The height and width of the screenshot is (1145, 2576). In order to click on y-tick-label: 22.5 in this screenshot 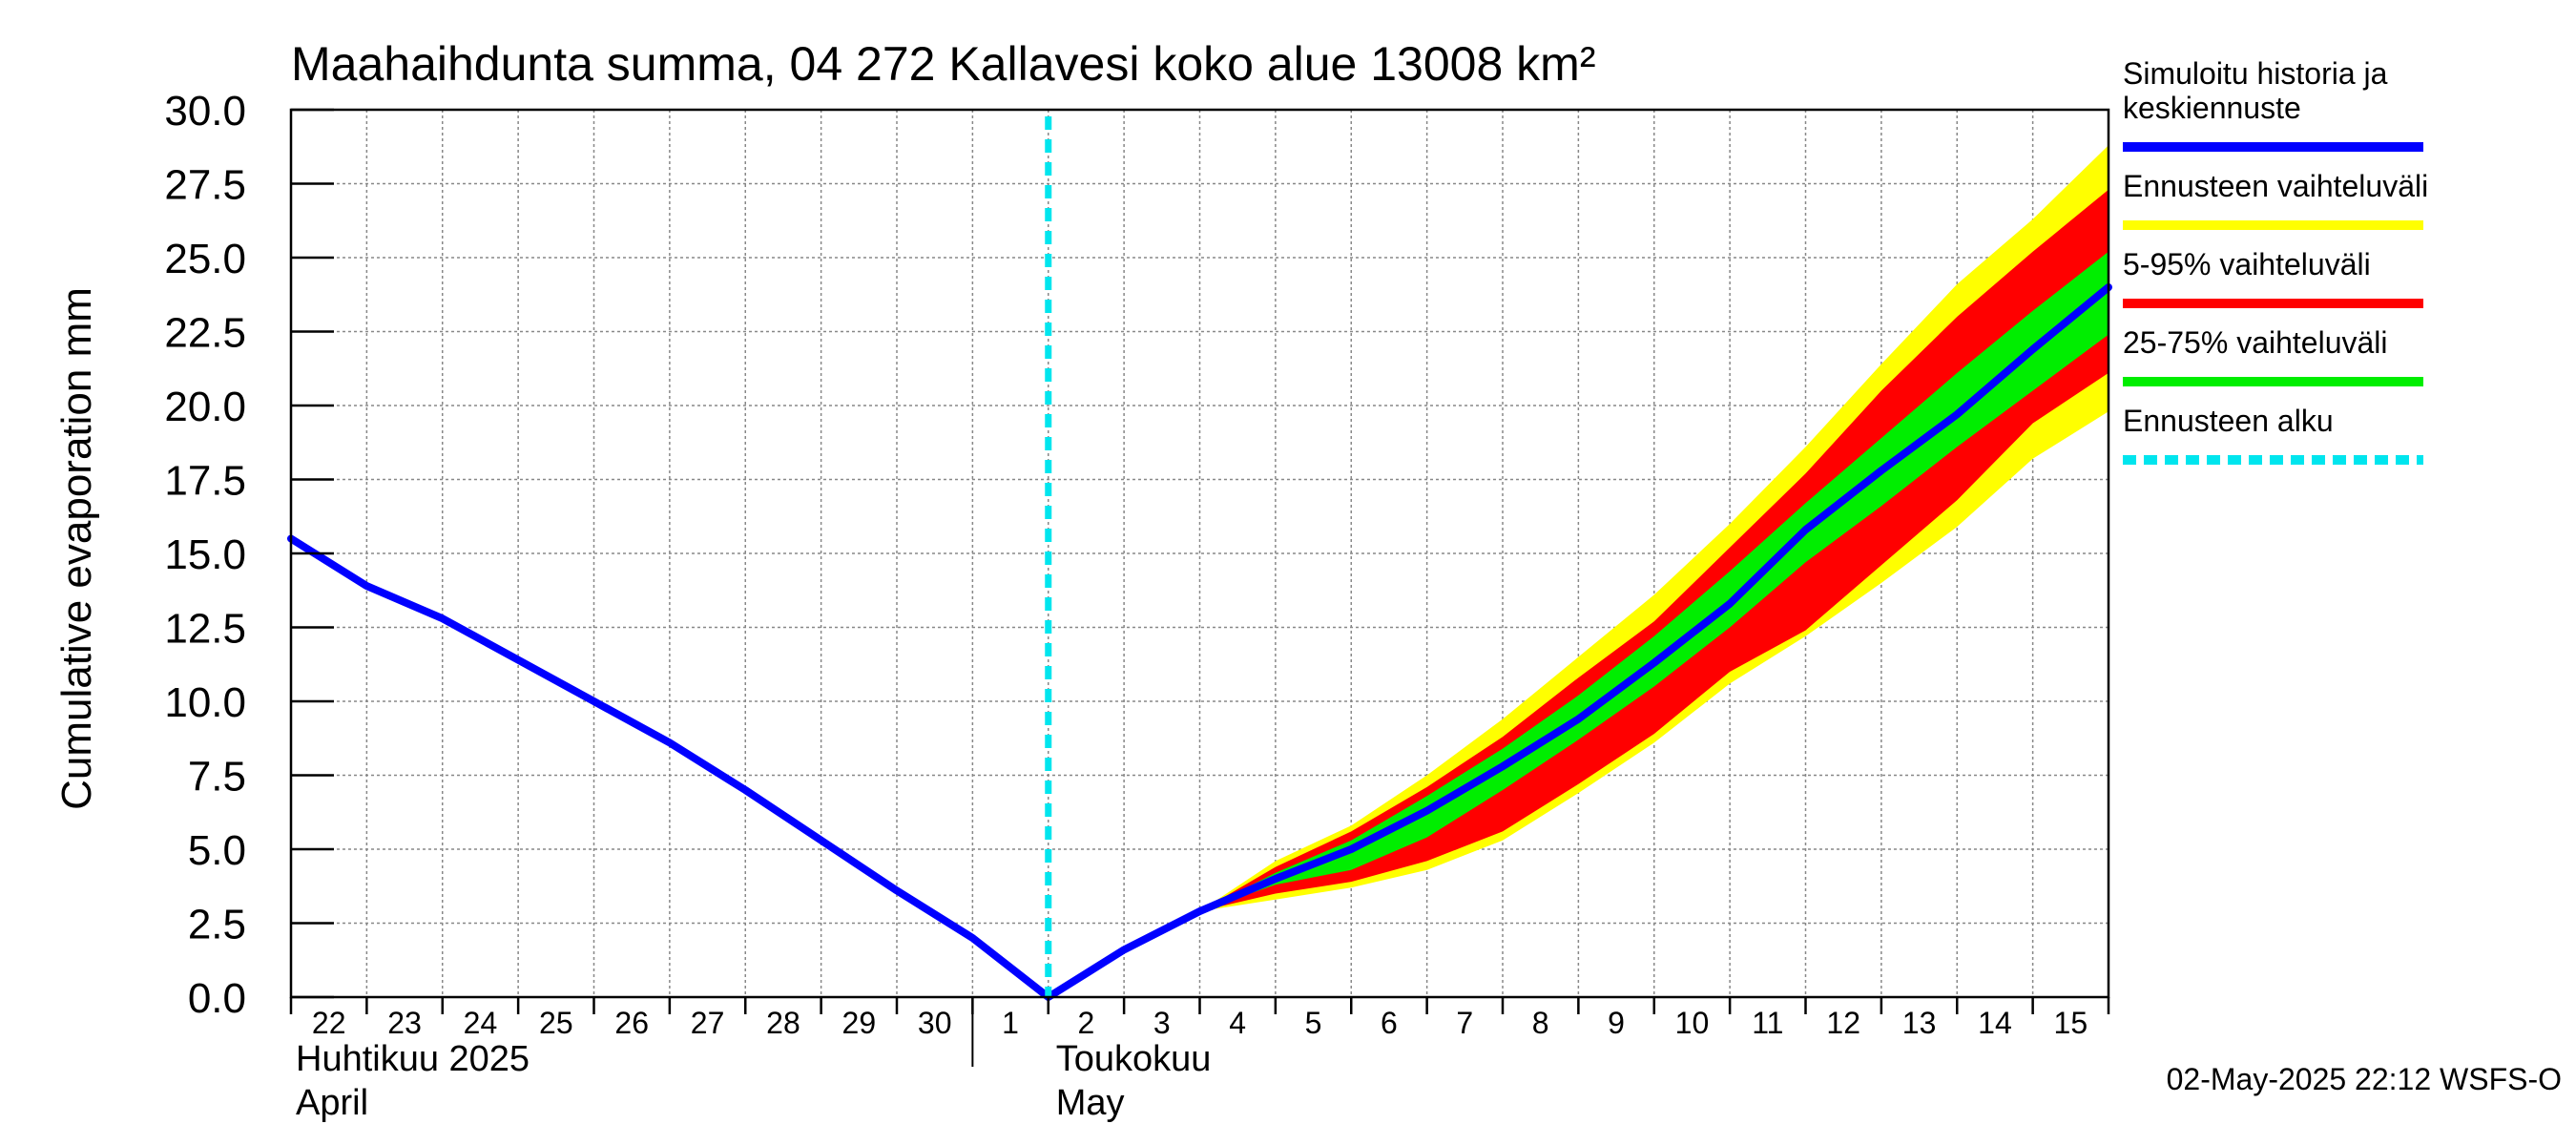, I will do `click(205, 334)`.